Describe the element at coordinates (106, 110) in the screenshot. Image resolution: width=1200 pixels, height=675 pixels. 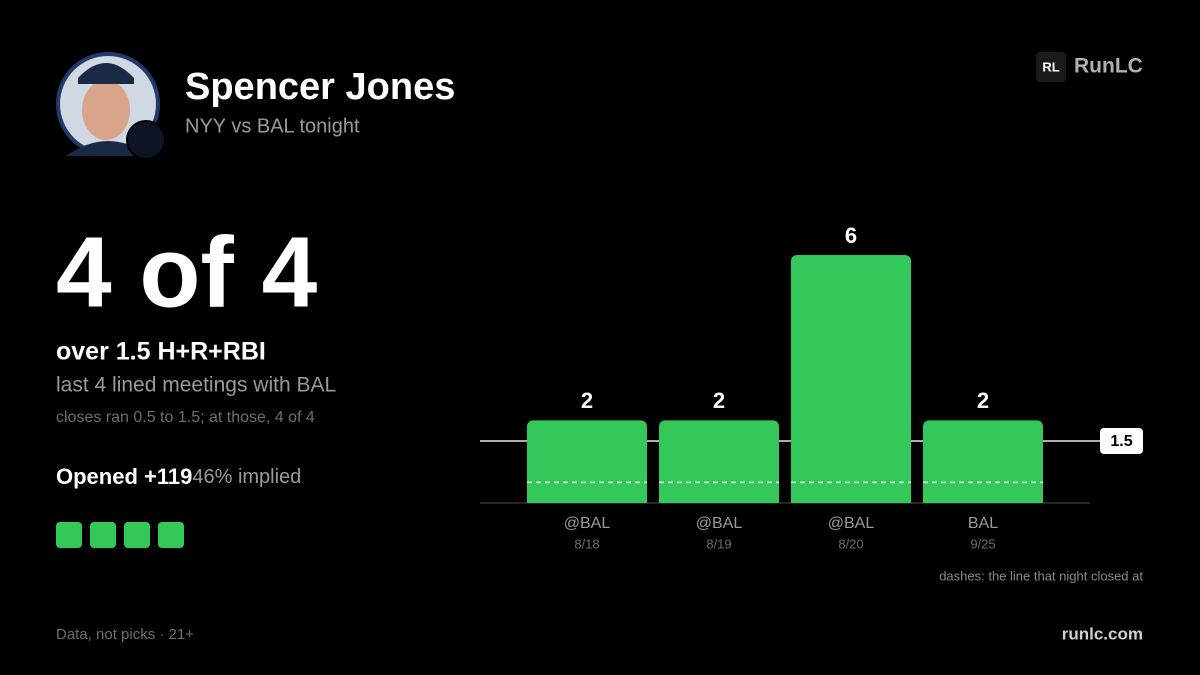
I see `avatar-face` at that location.